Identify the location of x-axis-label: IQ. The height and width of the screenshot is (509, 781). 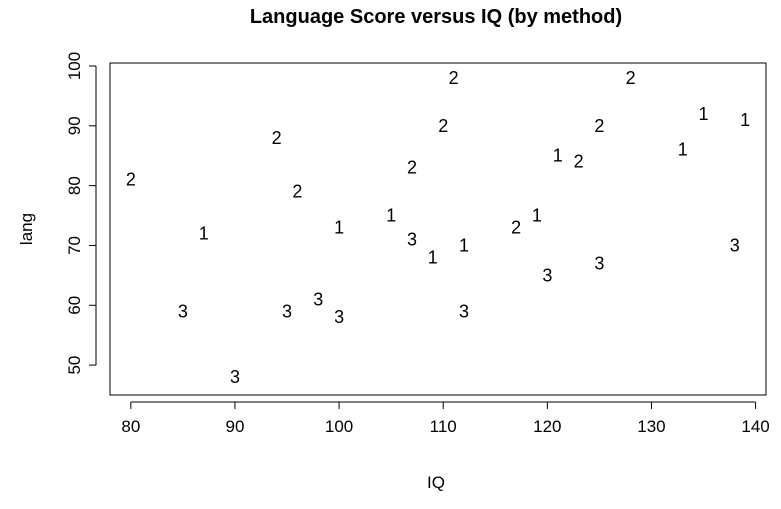
(436, 482).